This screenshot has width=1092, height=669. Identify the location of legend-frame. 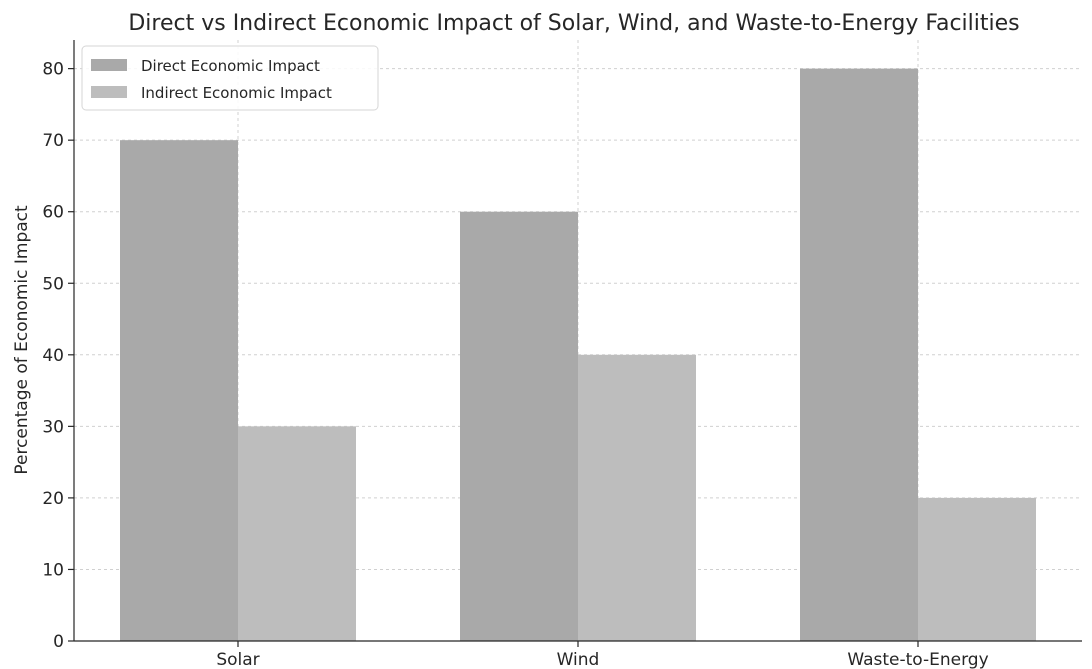
(230, 78).